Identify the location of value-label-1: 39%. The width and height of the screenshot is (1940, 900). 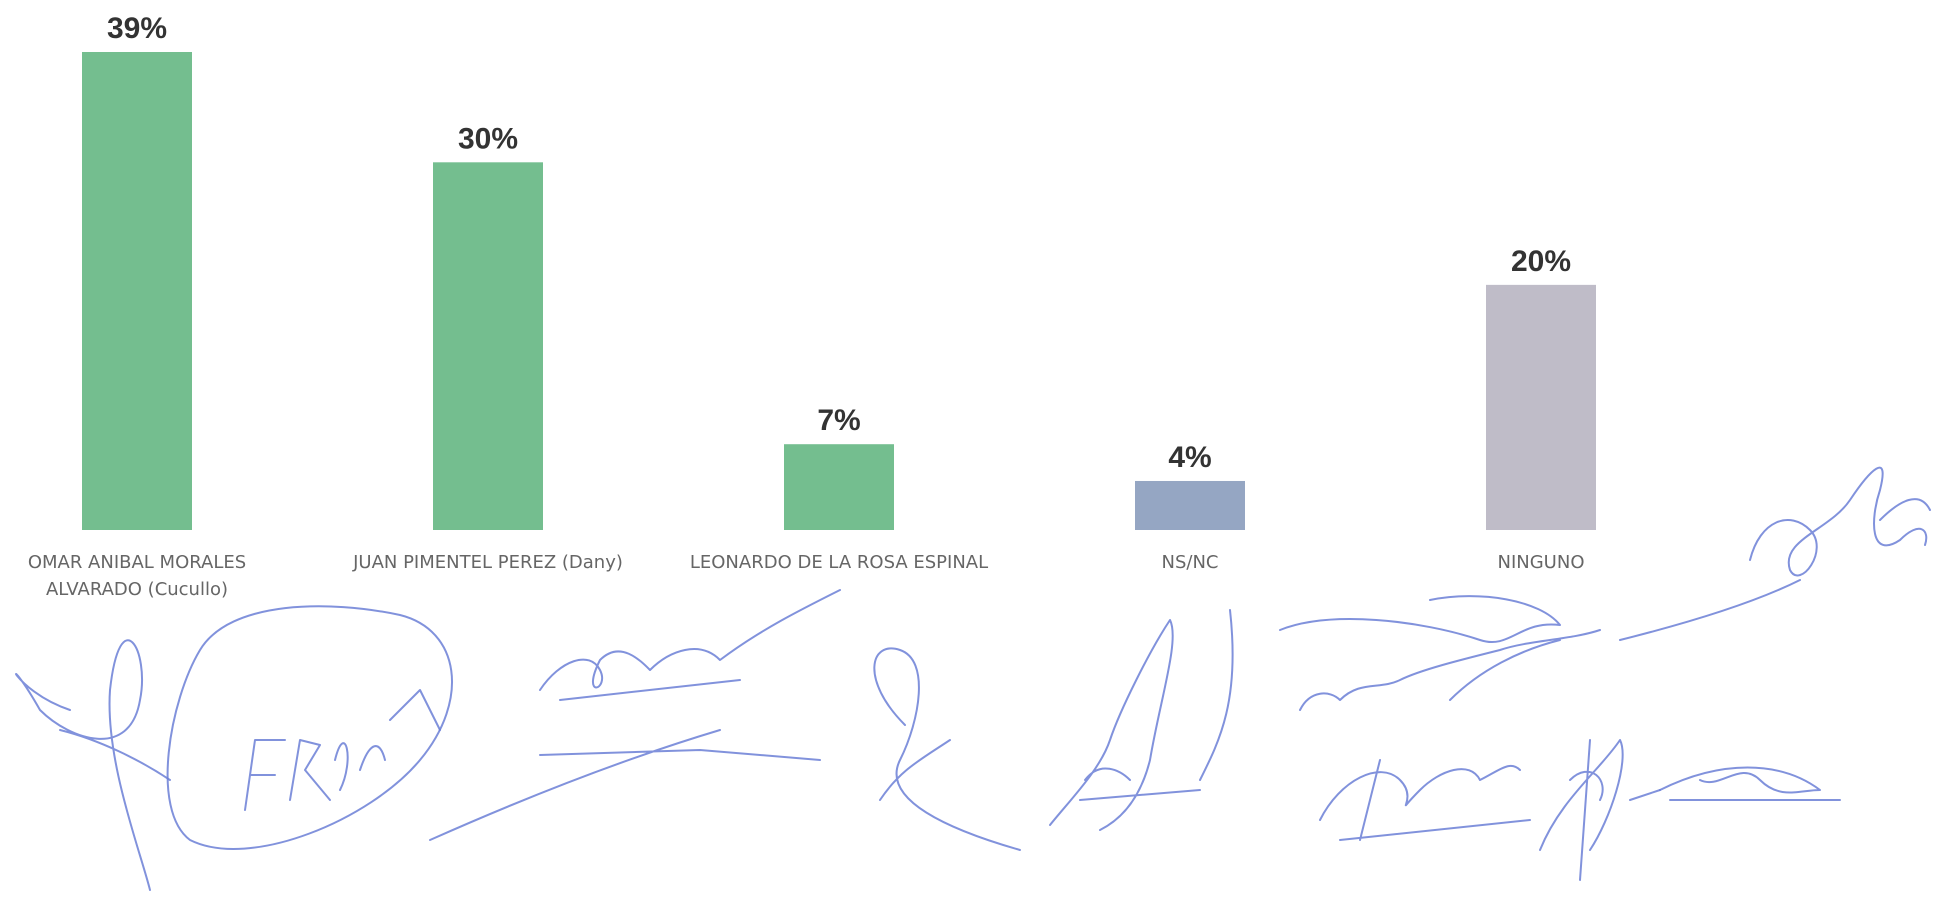
(137, 28).